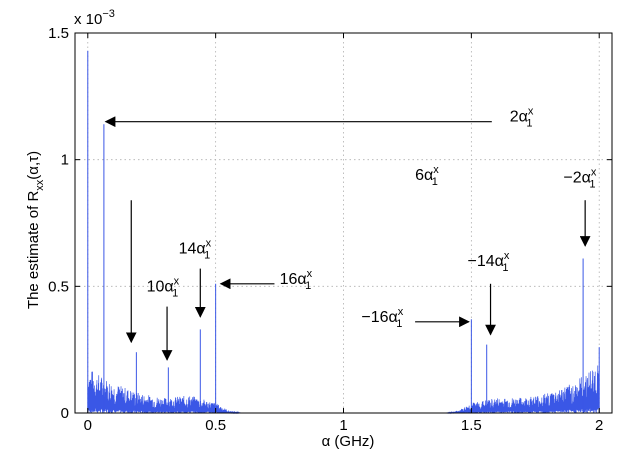 This screenshot has width=623, height=458. Describe the element at coordinates (296, 280) in the screenshot. I see `annotation-label: 16αx 1` at that location.